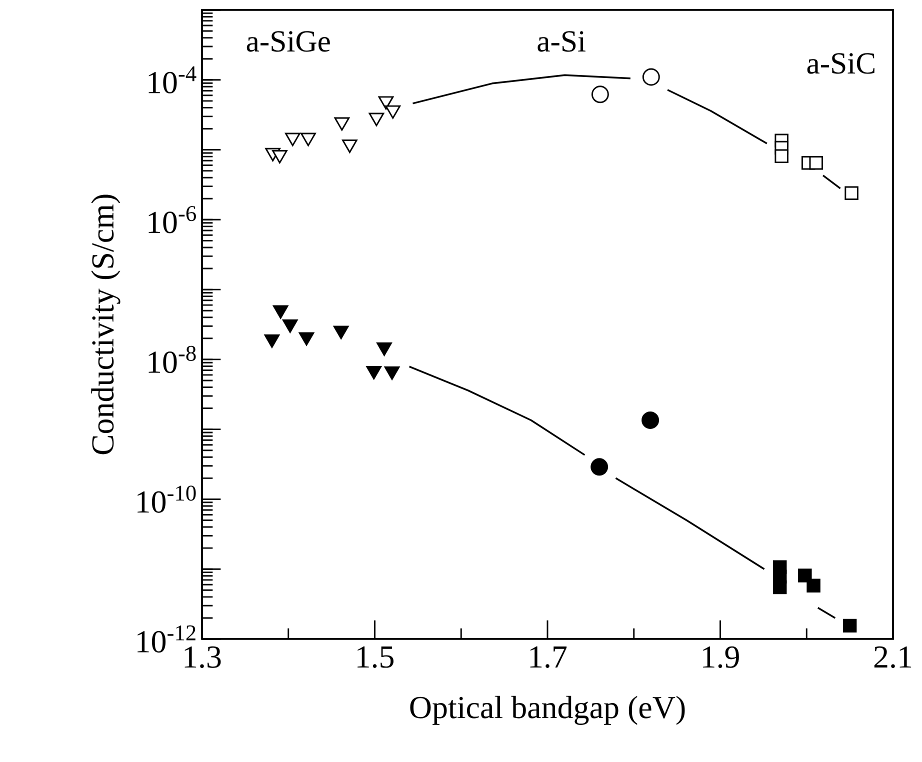 The width and height of the screenshot is (922, 762). Describe the element at coordinates (172, 220) in the screenshot. I see `y-tick-label: 10$^{-6}$` at that location.